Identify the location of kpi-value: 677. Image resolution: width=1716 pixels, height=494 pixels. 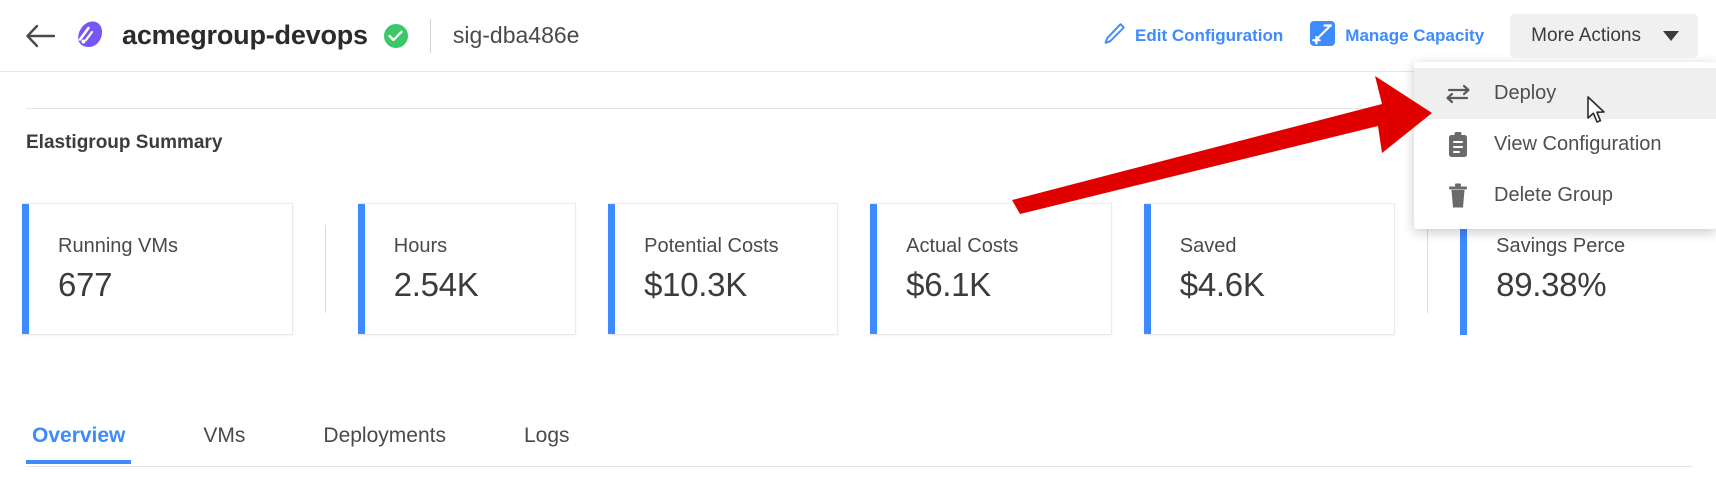
(85, 284).